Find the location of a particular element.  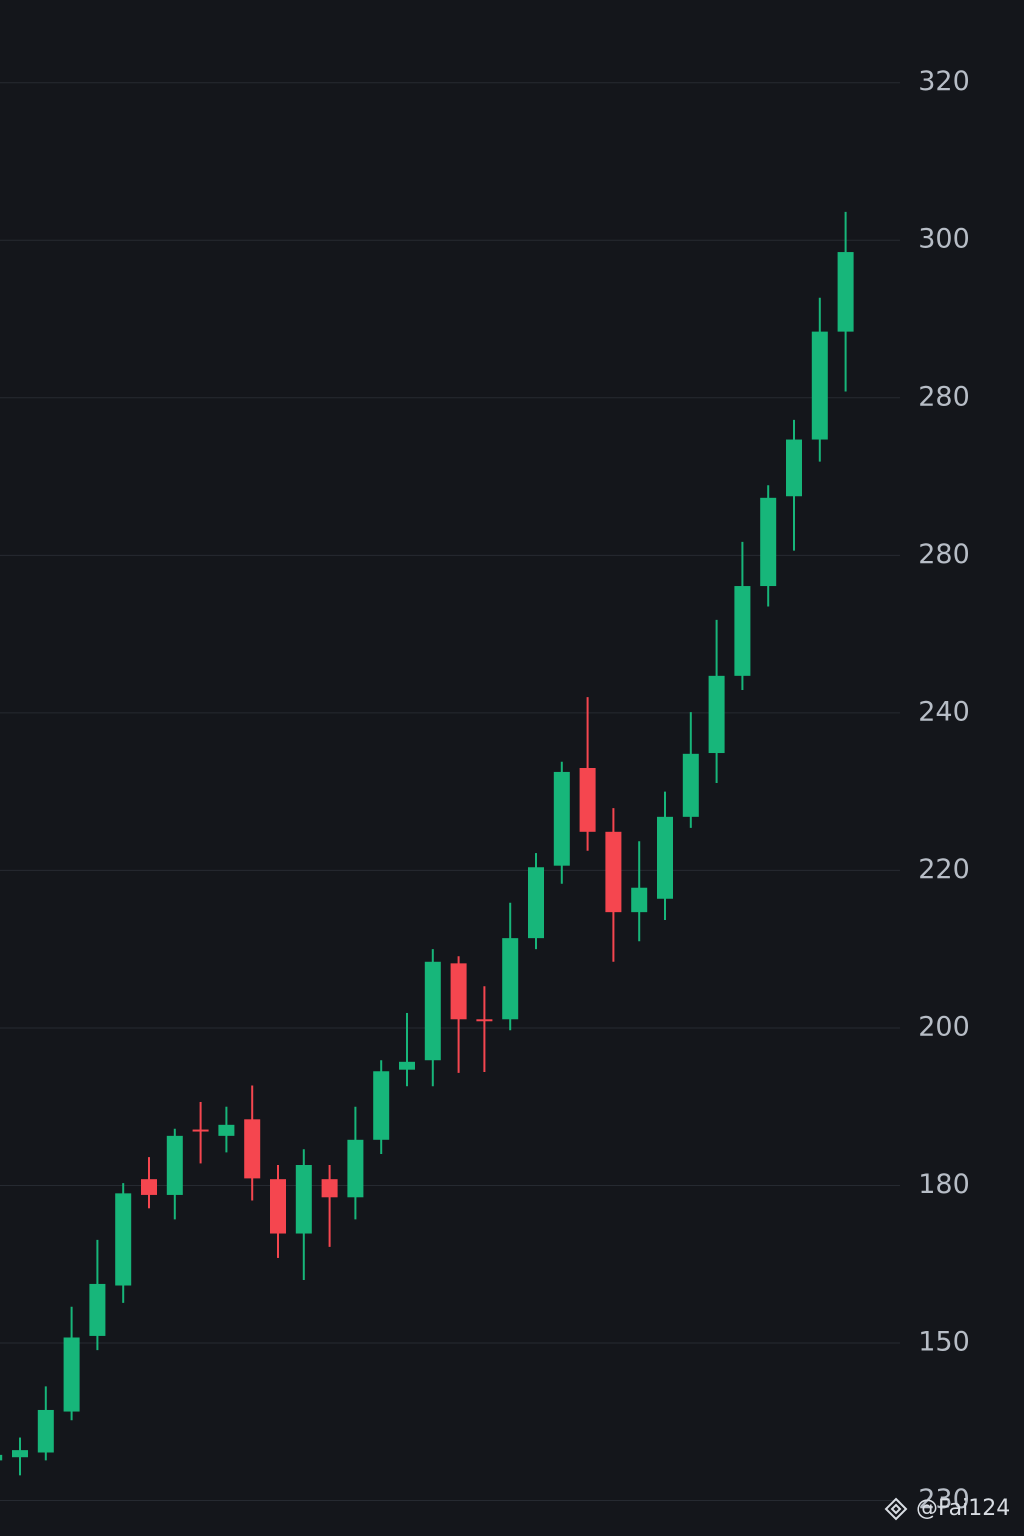

y-tick-label: 230 is located at coordinates (944, 1499).